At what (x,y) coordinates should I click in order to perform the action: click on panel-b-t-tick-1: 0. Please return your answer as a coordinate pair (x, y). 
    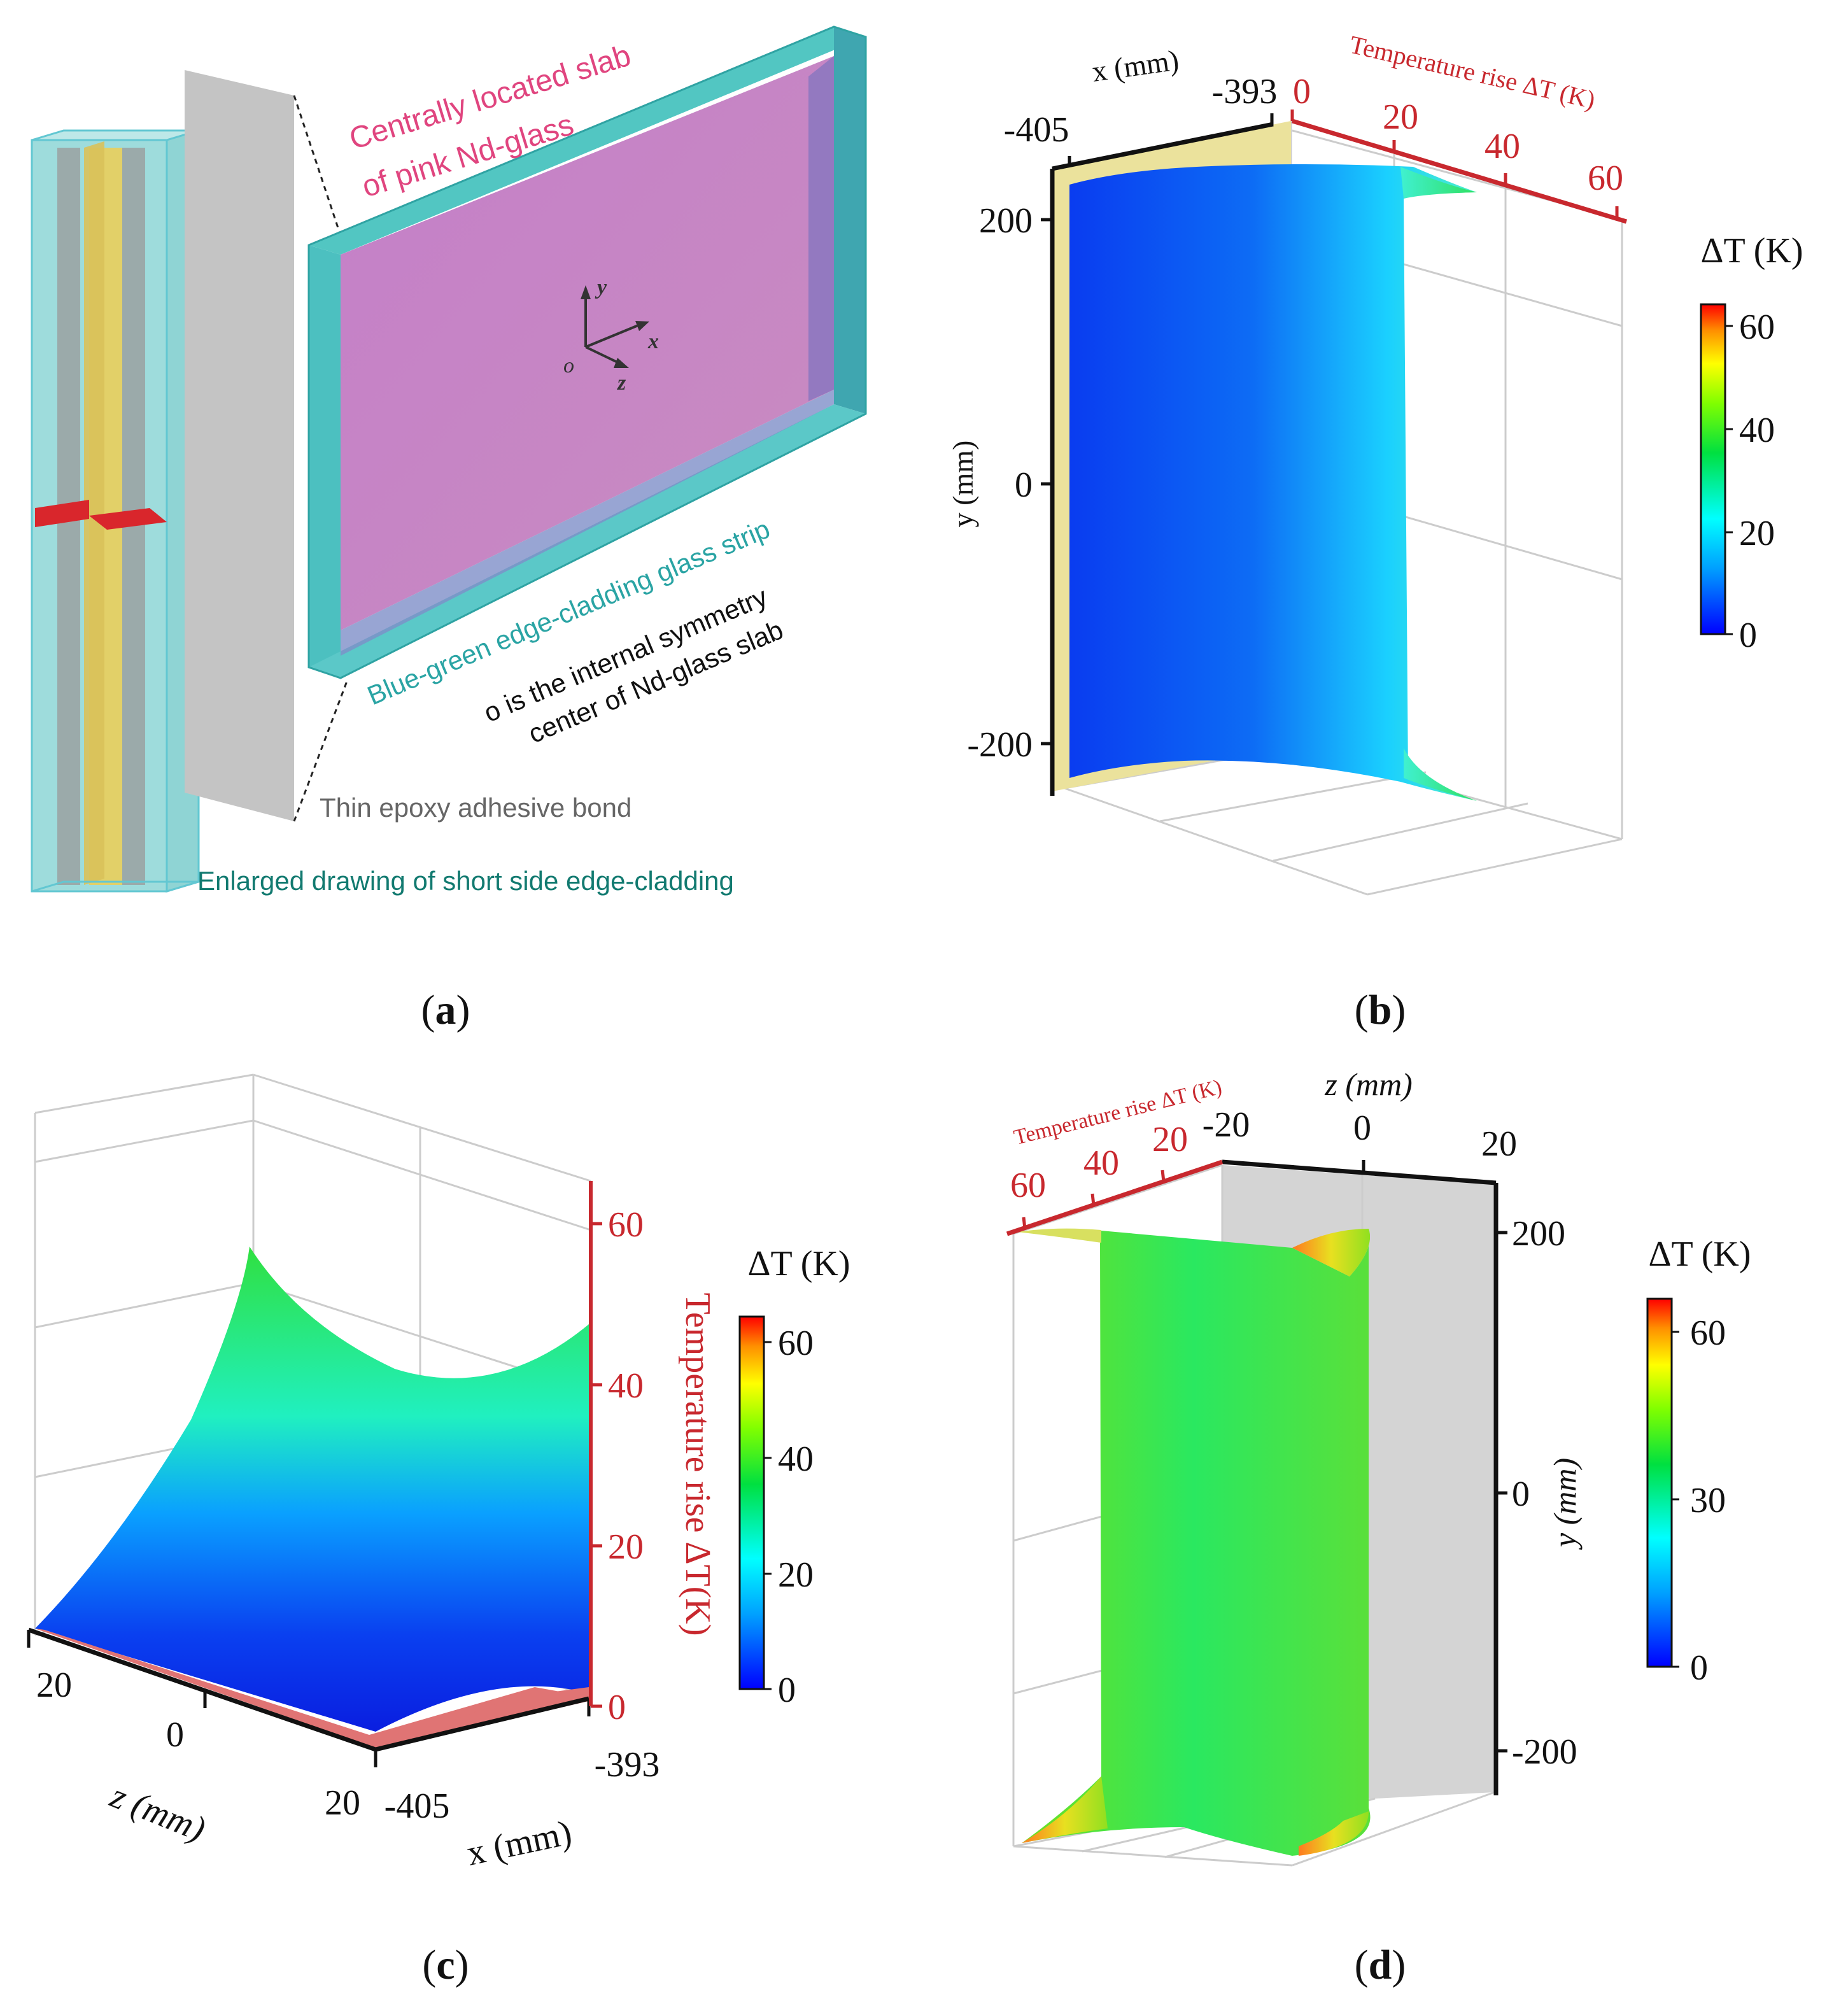
    Looking at the image, I should click on (1302, 92).